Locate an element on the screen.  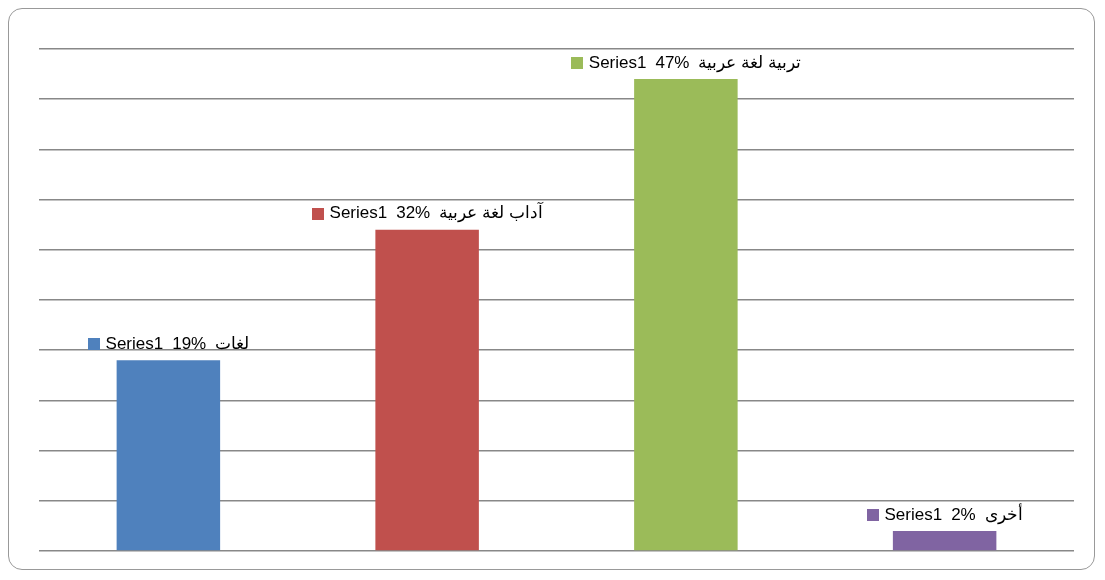
data-label: 47% is located at coordinates (672, 62).